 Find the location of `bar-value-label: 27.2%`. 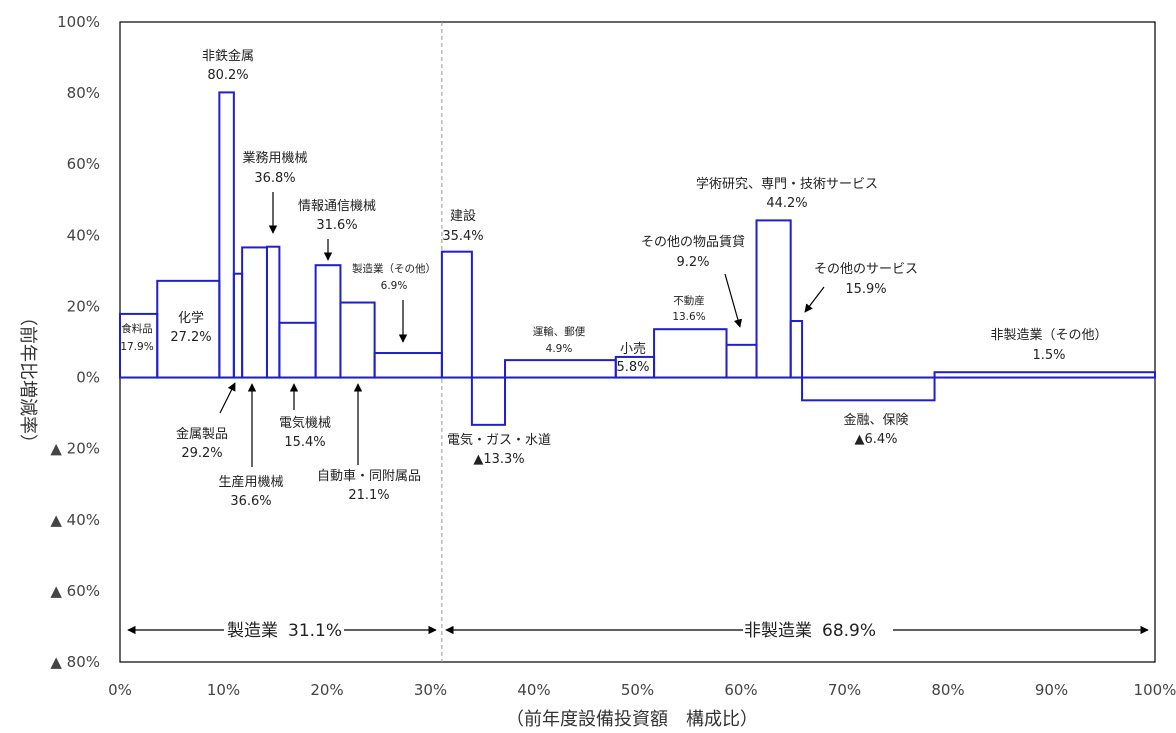

bar-value-label: 27.2% is located at coordinates (190, 337).